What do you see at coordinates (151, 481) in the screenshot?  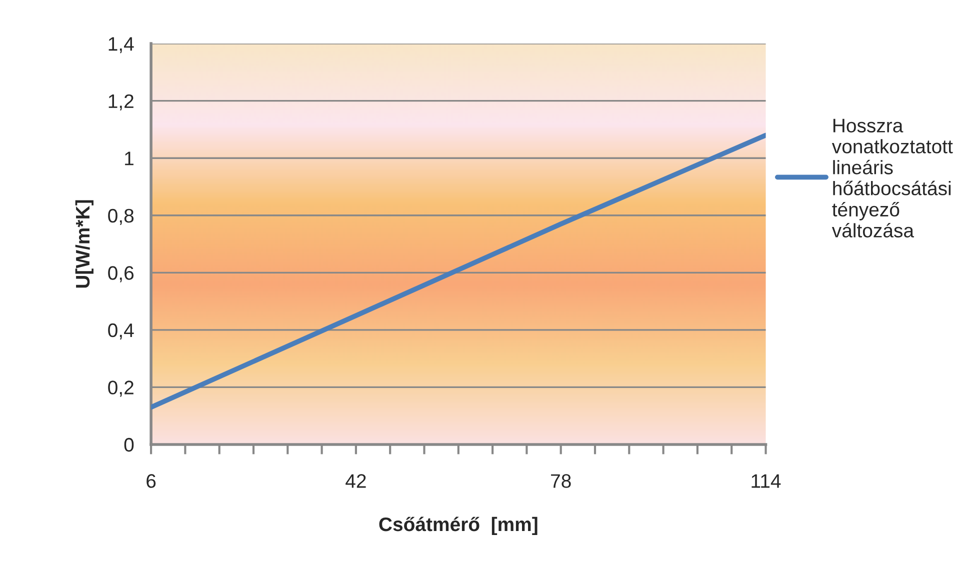 I see `x-tick-label: 6` at bounding box center [151, 481].